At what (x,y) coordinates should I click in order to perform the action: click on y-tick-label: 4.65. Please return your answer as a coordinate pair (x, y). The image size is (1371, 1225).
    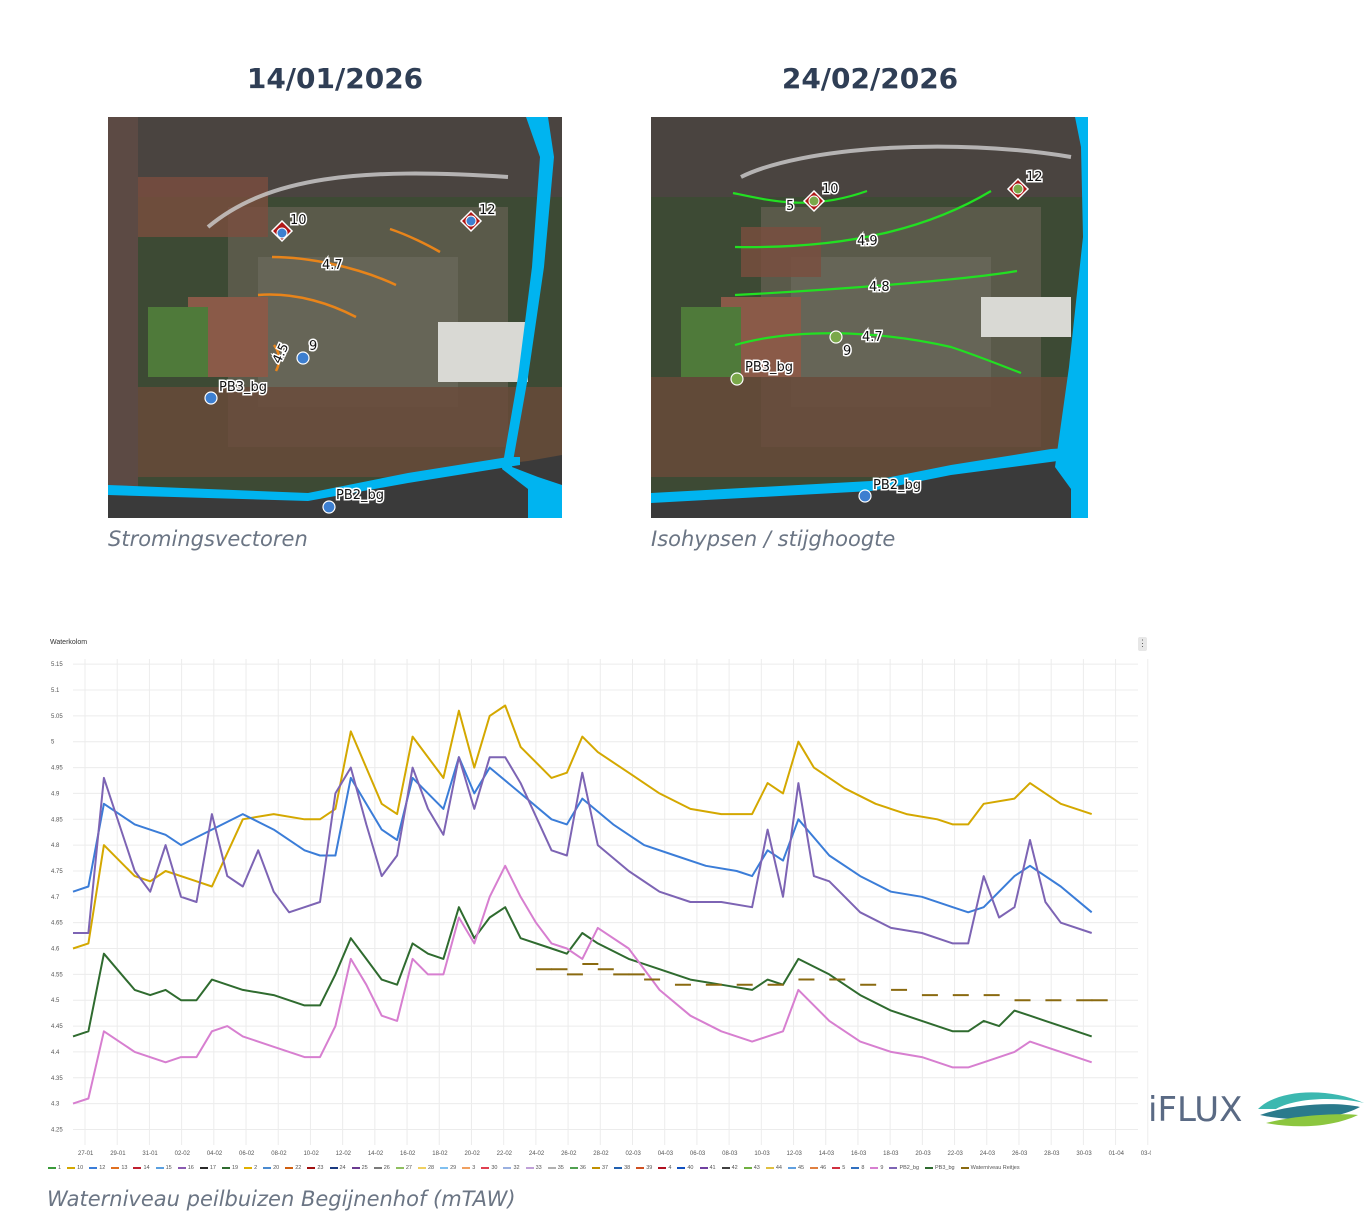
    Looking at the image, I should click on (57, 924).